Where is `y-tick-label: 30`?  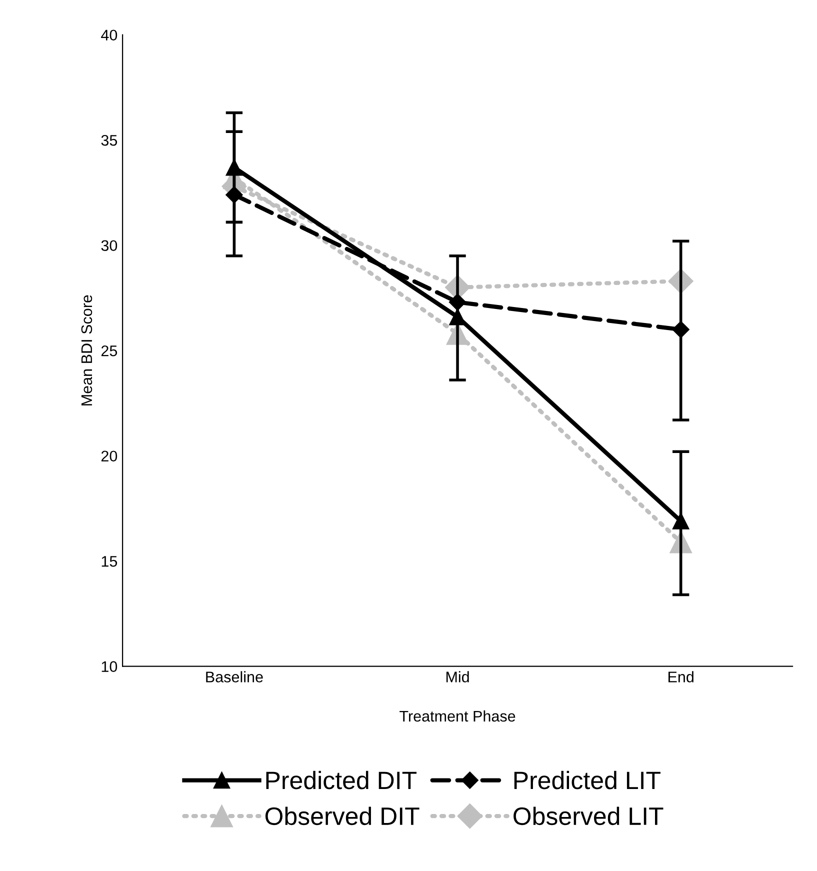 y-tick-label: 30 is located at coordinates (109, 246).